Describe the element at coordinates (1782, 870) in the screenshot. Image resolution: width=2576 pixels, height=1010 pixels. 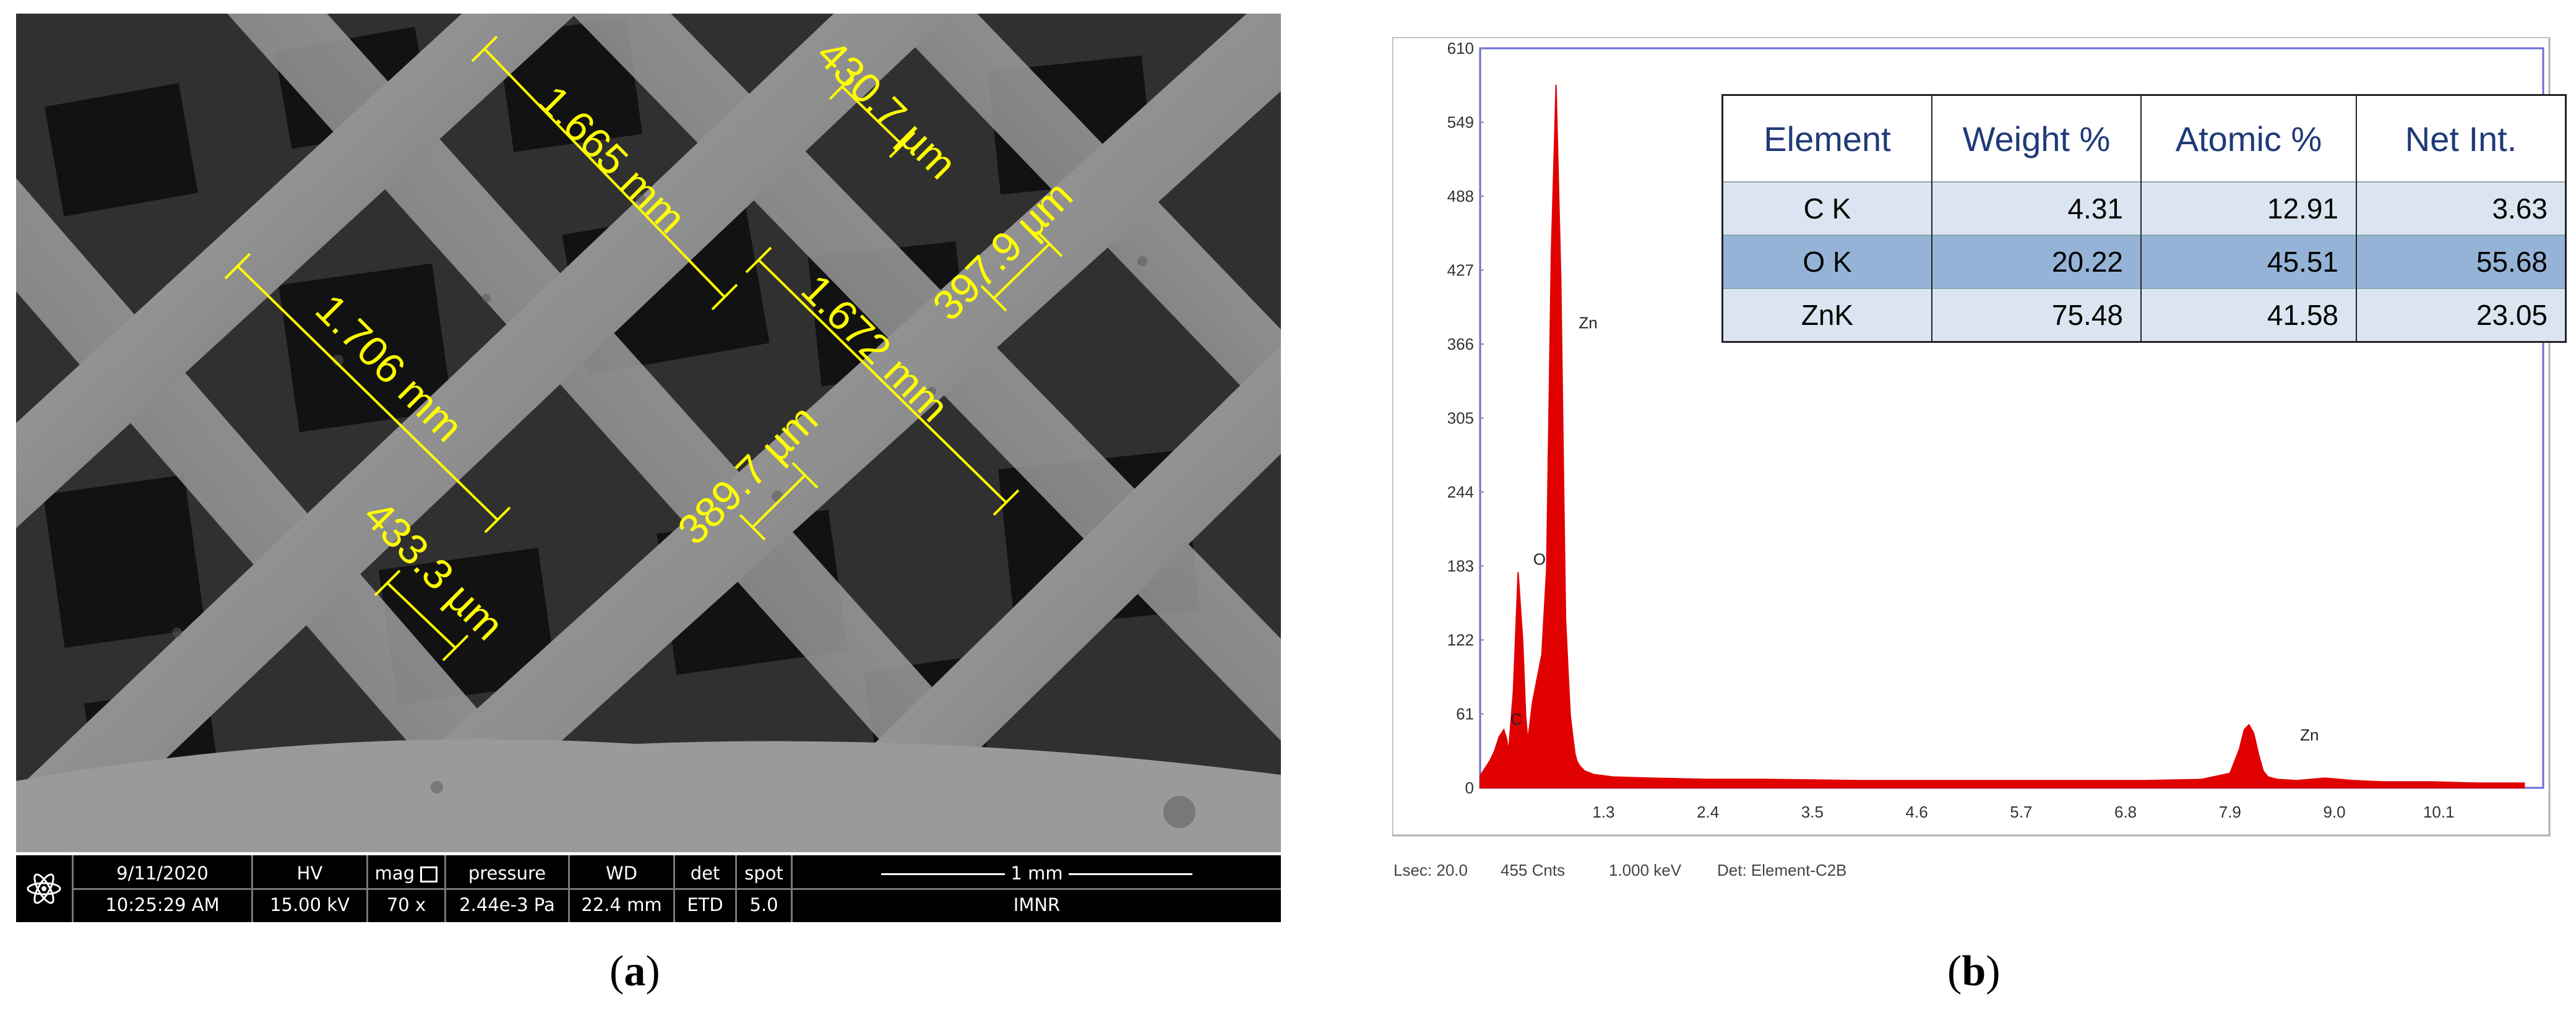
I see `footer-det: Det: Element-C2B` at that location.